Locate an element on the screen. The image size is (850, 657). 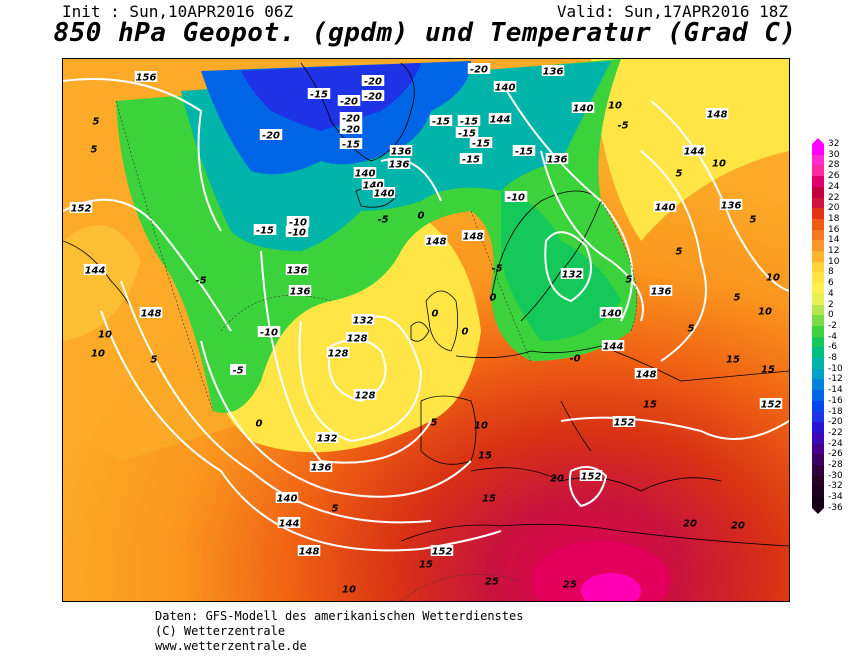
contour-label-text: 144 is located at coordinates (95, 271).